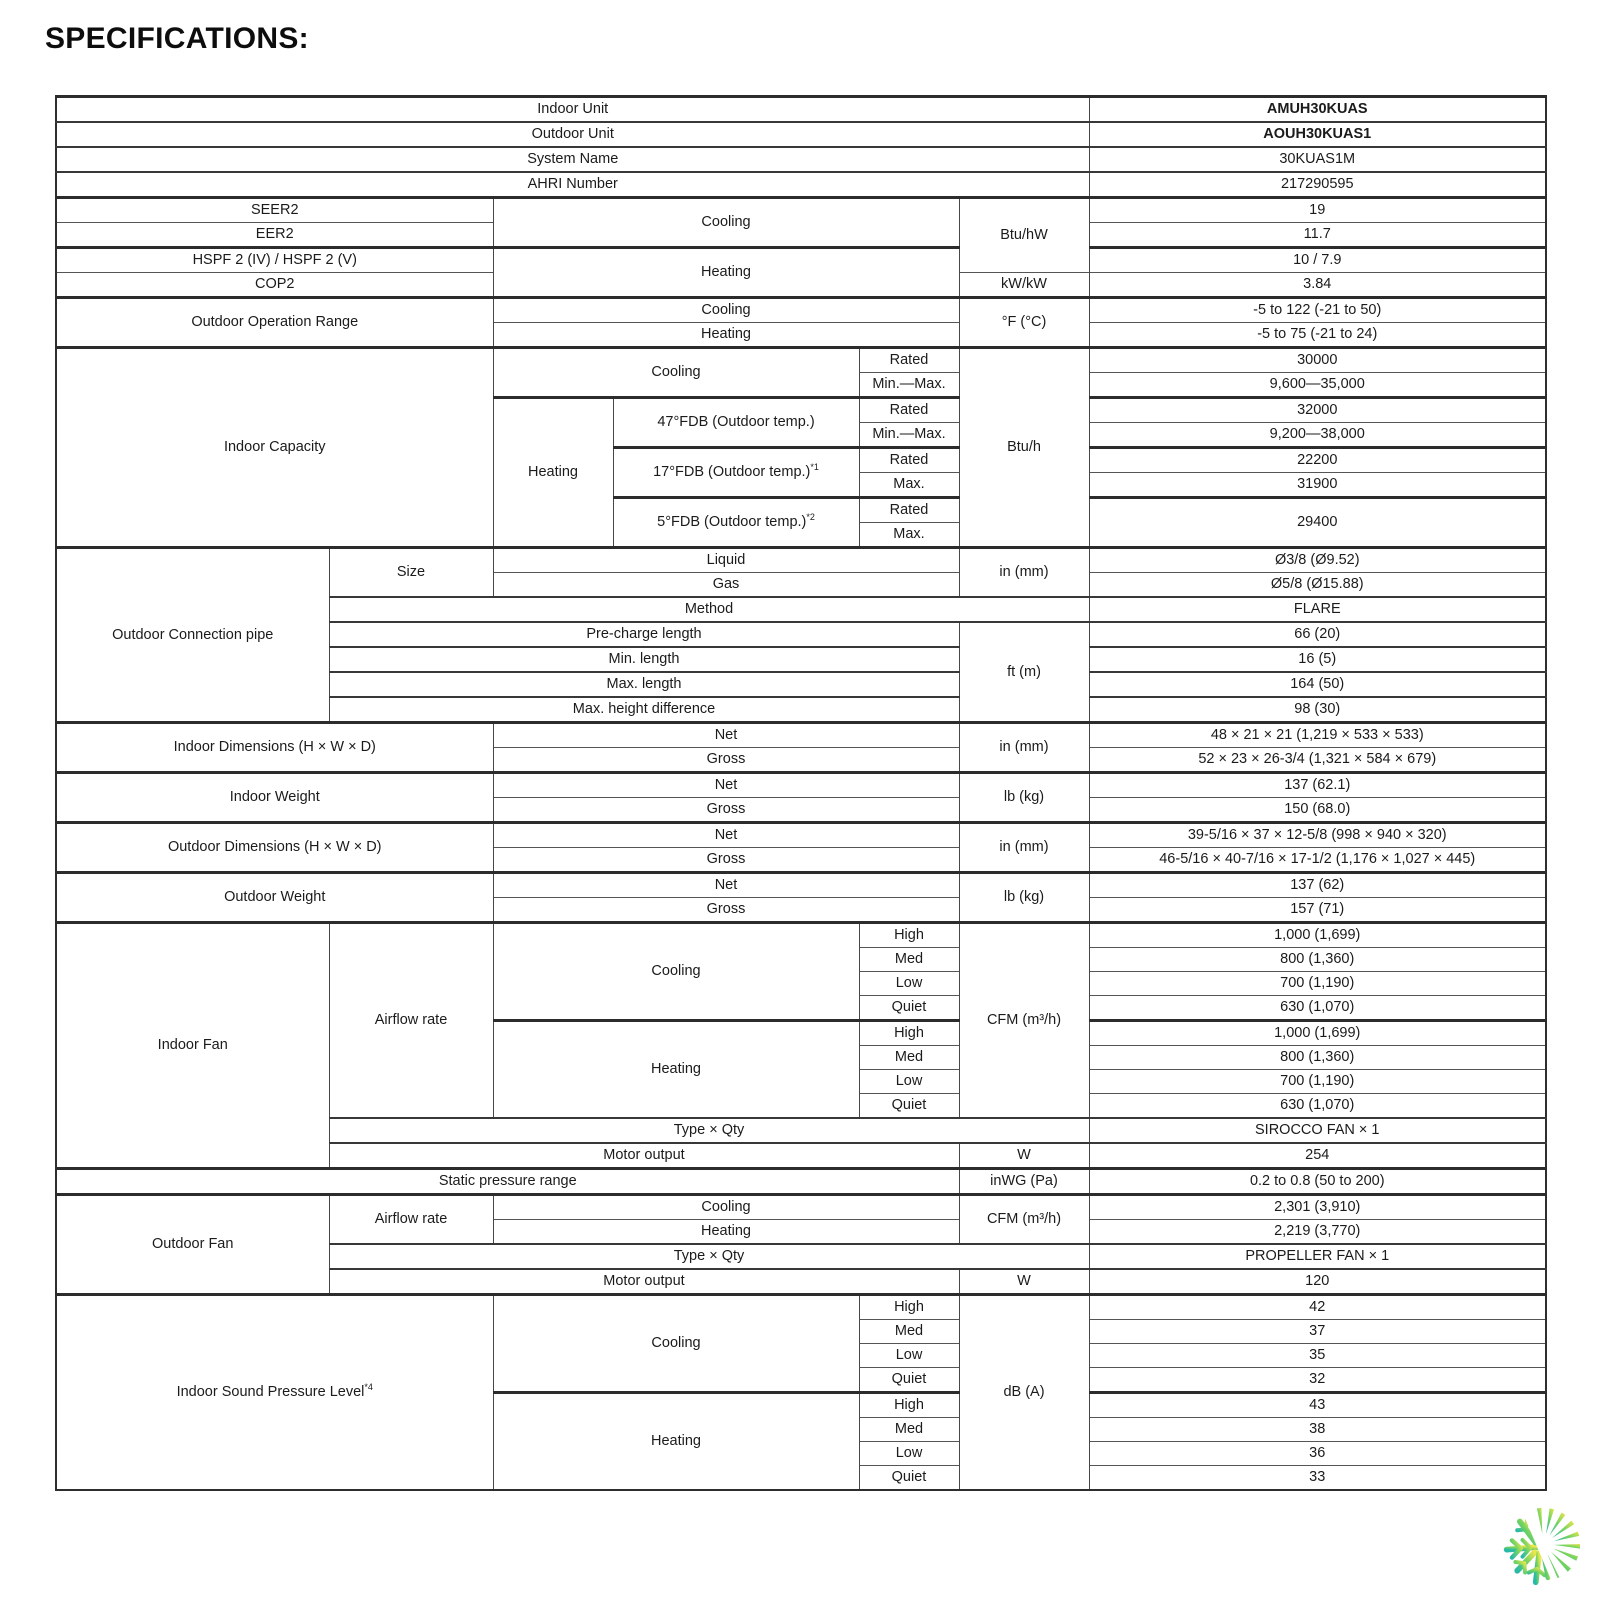 Image resolution: width=1600 pixels, height=1600 pixels. Describe the element at coordinates (801, 1331) in the screenshot. I see `table-row: Med 37` at that location.